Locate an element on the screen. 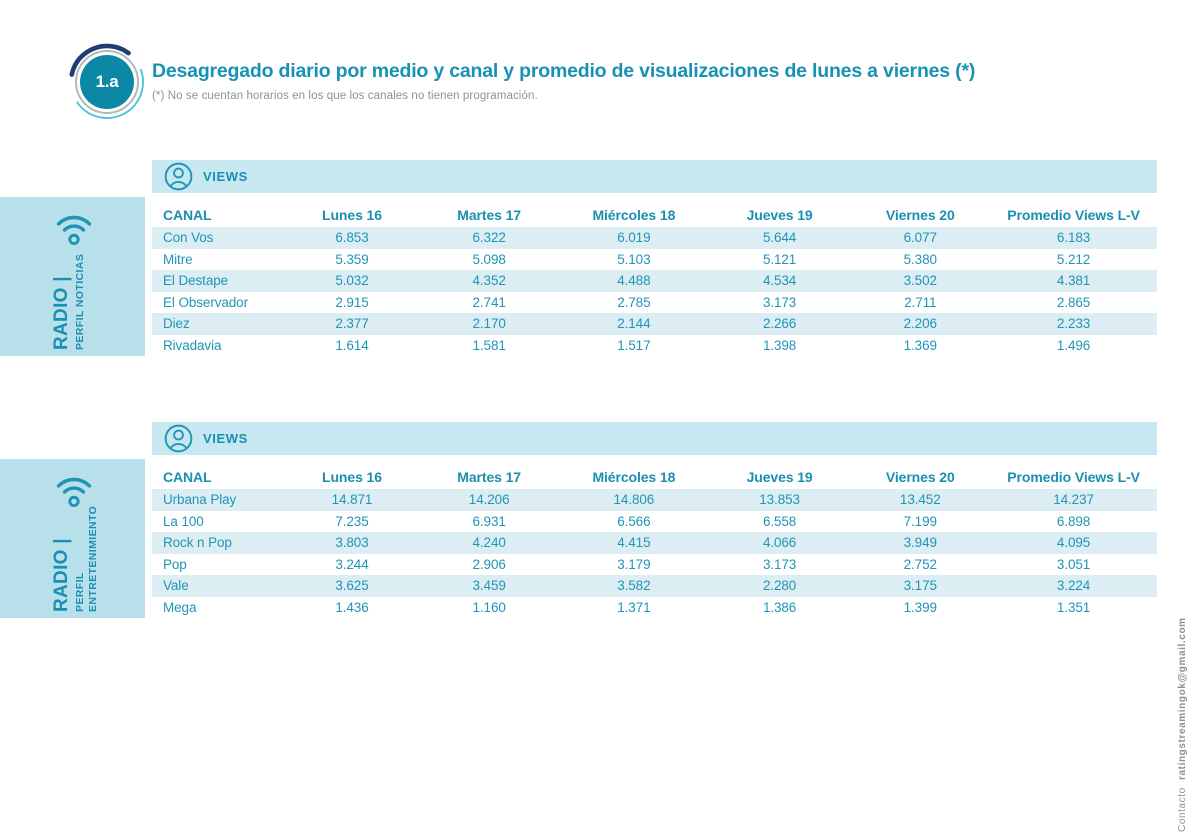 This screenshot has width=1200, height=839. views-value: 1.399 is located at coordinates (920, 607).